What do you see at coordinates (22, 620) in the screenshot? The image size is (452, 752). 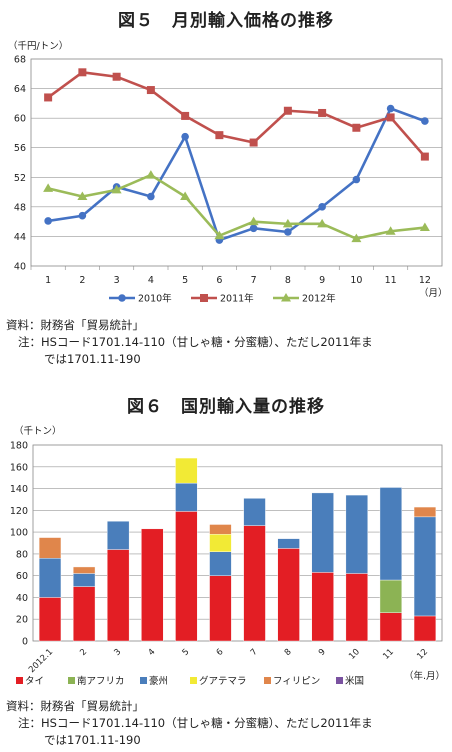 I see `y-tick-label: 20` at bounding box center [22, 620].